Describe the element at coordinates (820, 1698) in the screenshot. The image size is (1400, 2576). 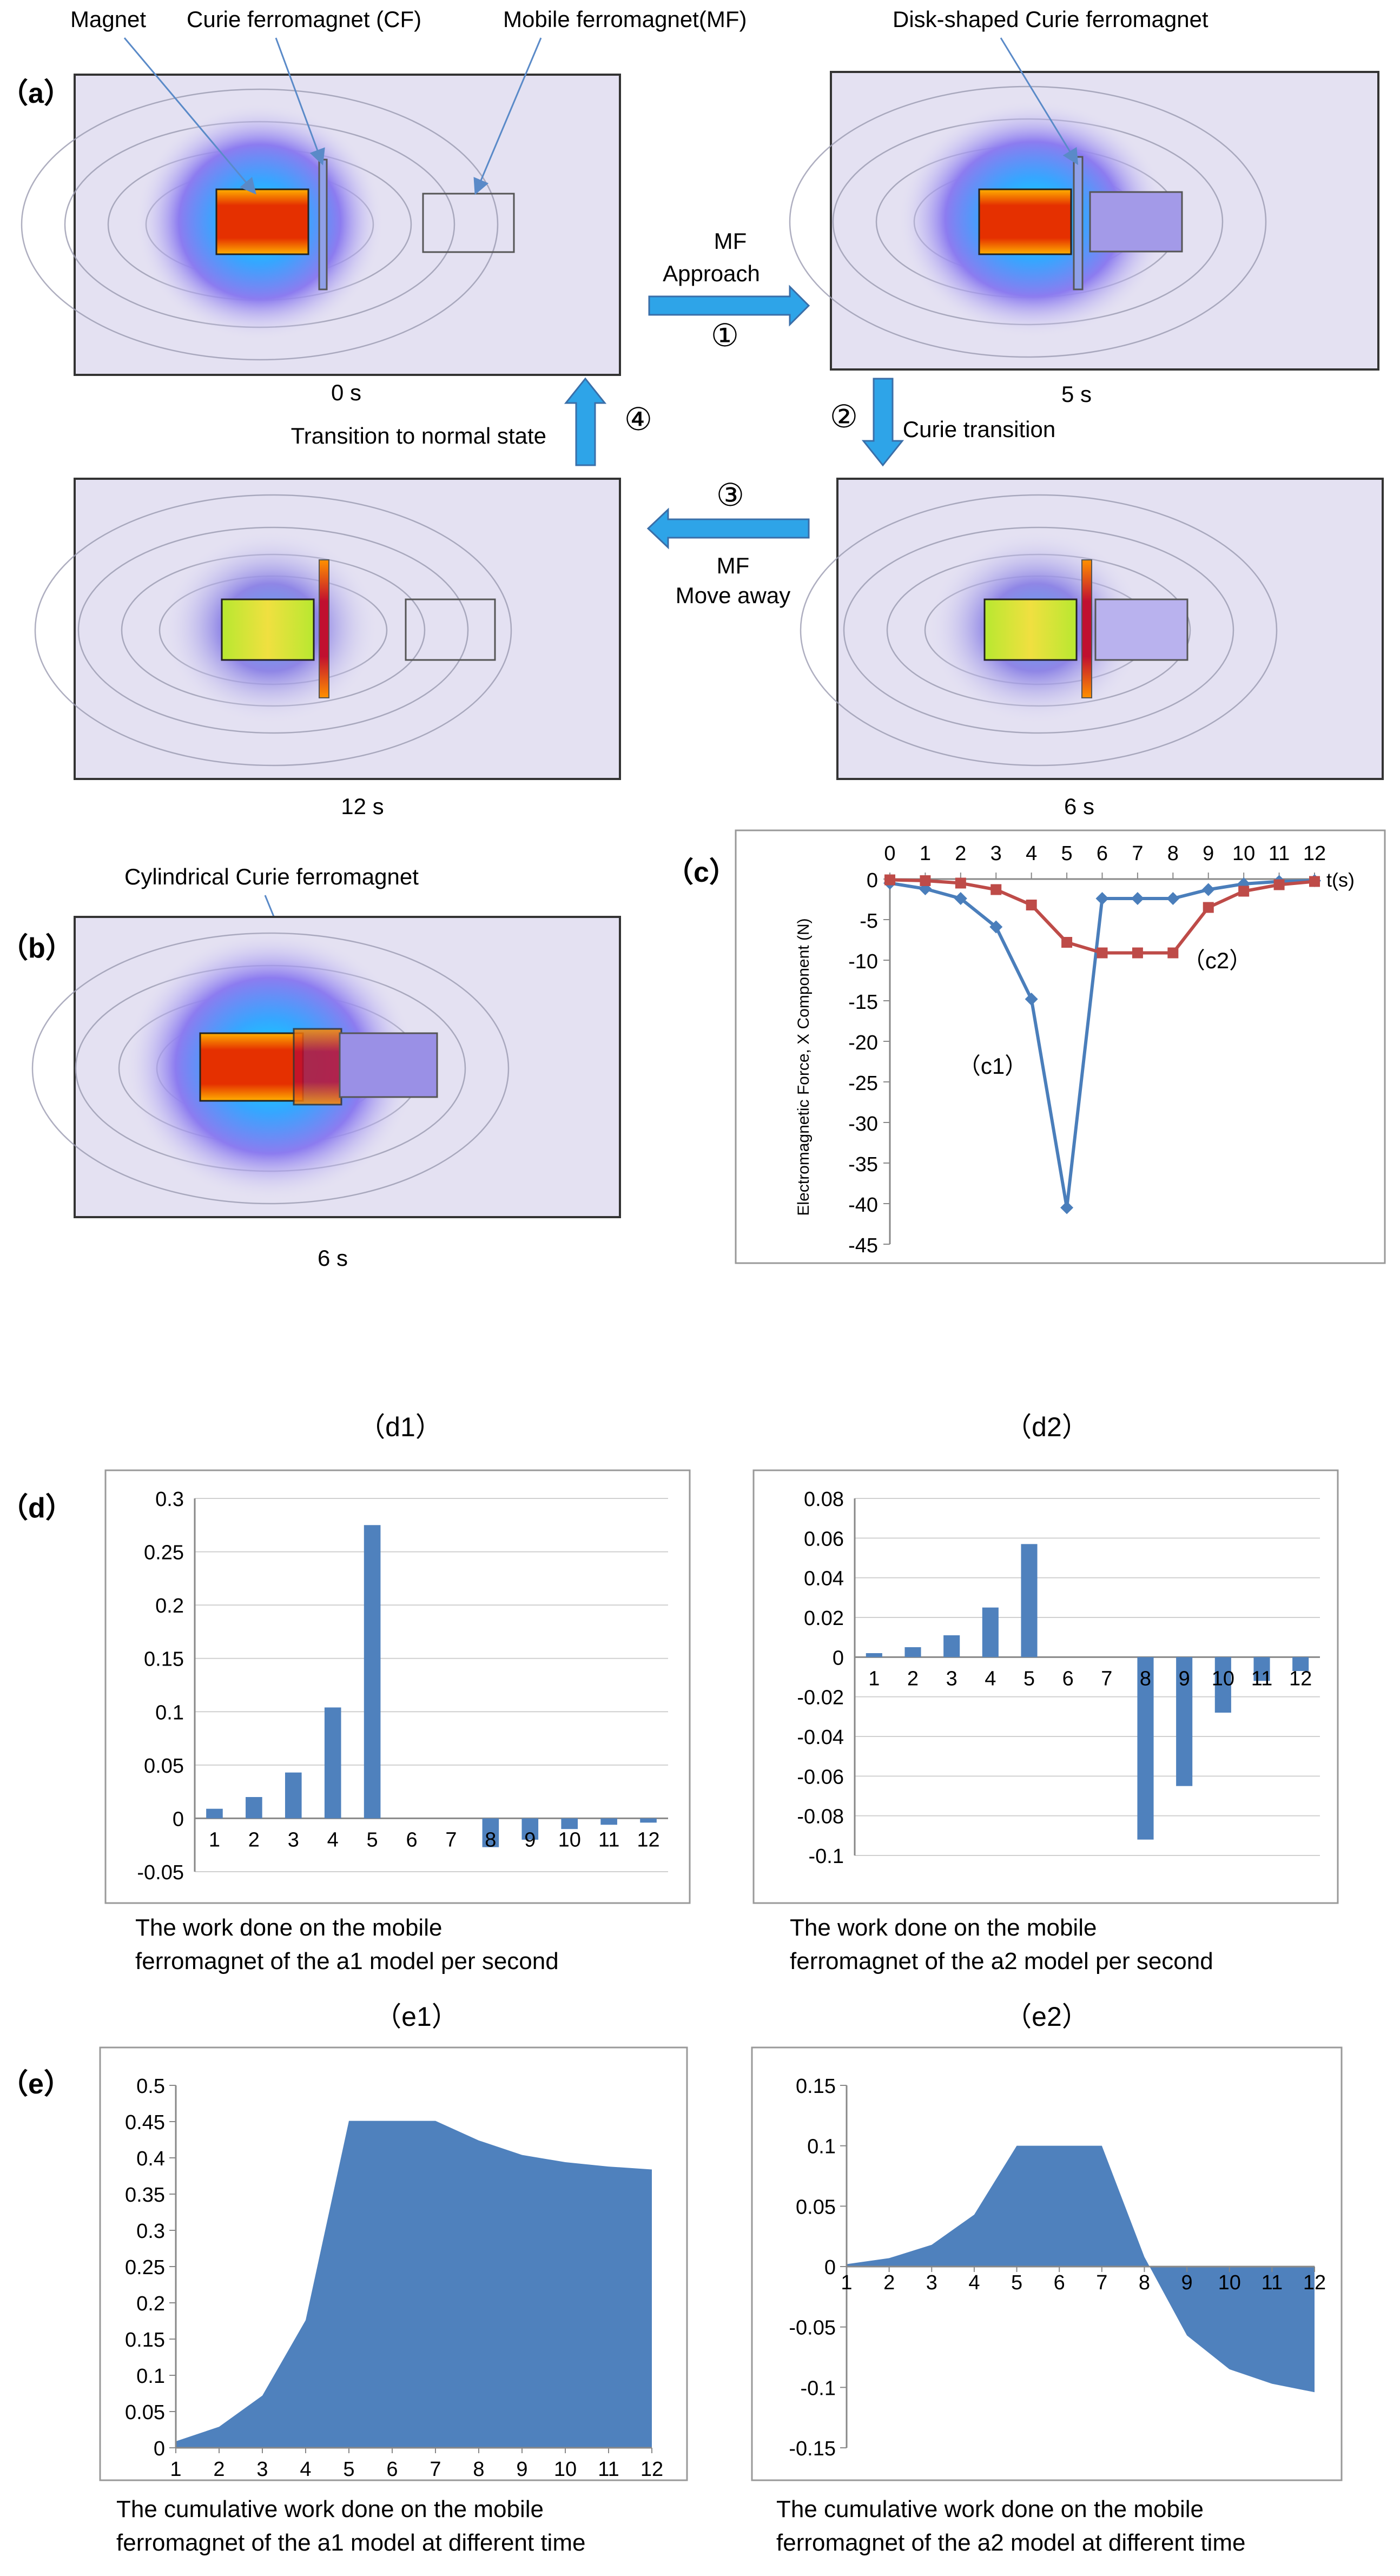
I see `y-tick-label: -0.02` at that location.